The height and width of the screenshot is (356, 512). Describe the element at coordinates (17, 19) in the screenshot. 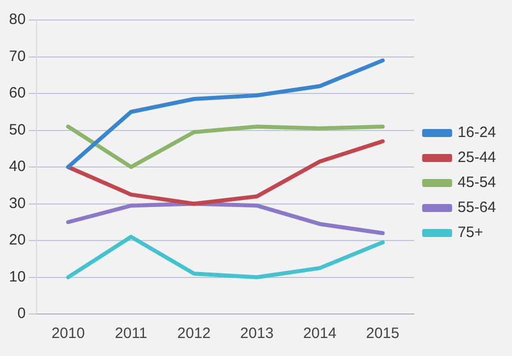

I see `y-tick-label: 80` at that location.